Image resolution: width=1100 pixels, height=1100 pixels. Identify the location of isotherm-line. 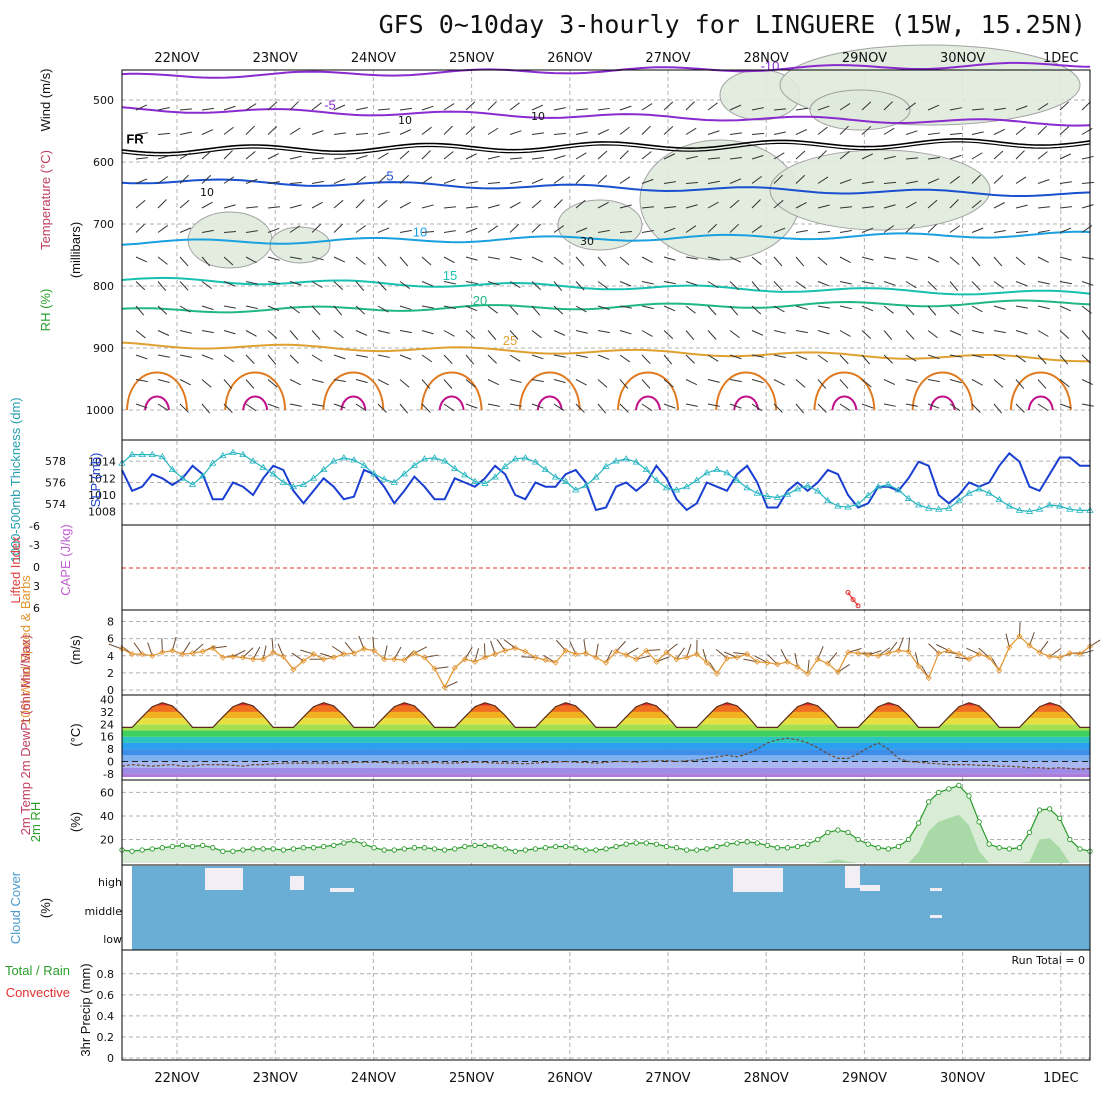
(606, 286).